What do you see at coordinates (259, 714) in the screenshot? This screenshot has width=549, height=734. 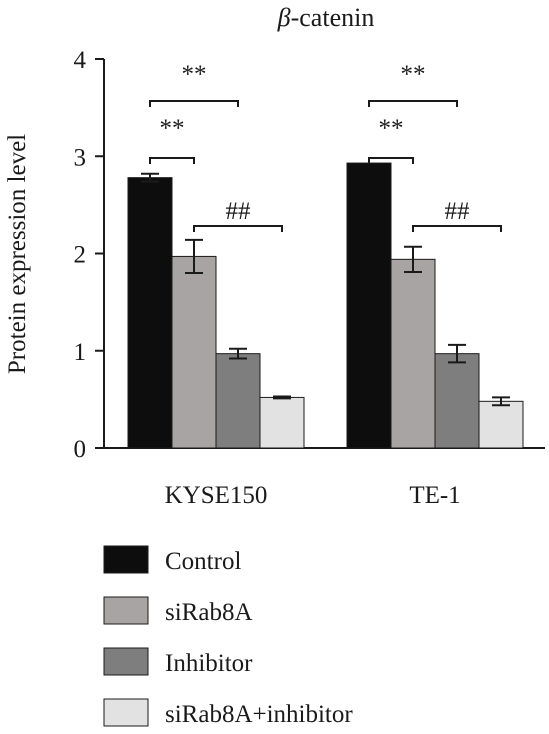 I see `legend-label: siRab8A+inhibitor` at bounding box center [259, 714].